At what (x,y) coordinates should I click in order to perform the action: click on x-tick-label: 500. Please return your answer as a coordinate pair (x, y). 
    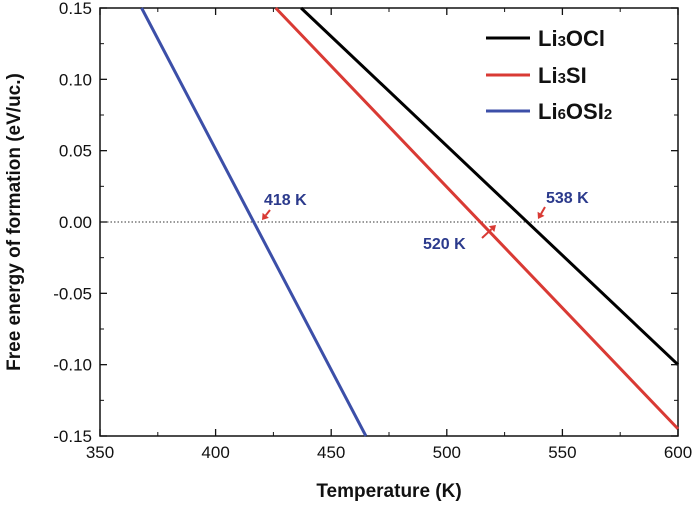
    Looking at the image, I should click on (447, 452).